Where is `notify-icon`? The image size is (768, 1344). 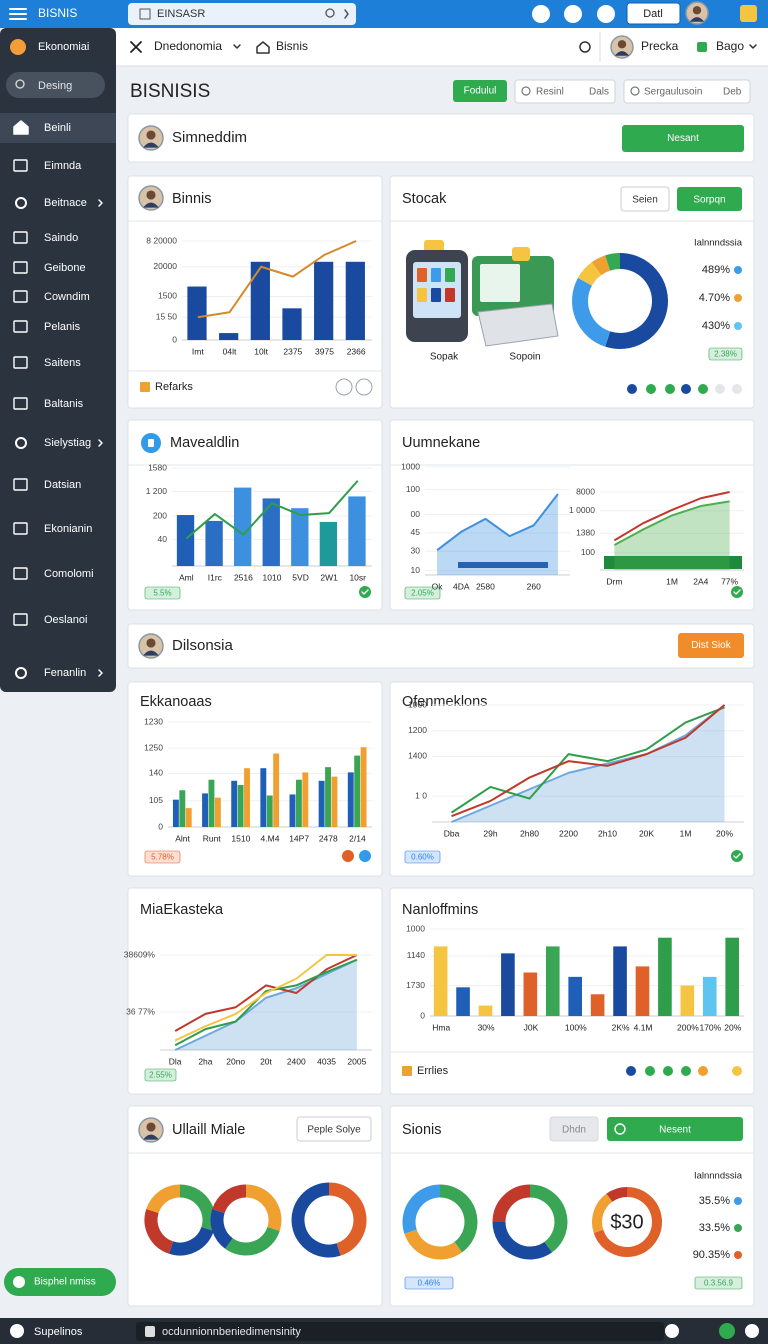 notify-icon is located at coordinates (748, 13).